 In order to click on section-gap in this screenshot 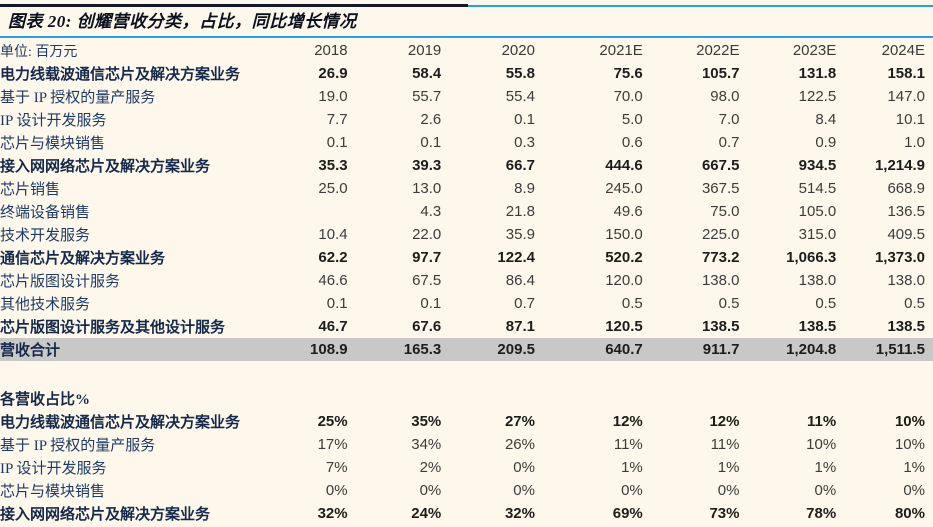, I will do `click(466, 374)`.